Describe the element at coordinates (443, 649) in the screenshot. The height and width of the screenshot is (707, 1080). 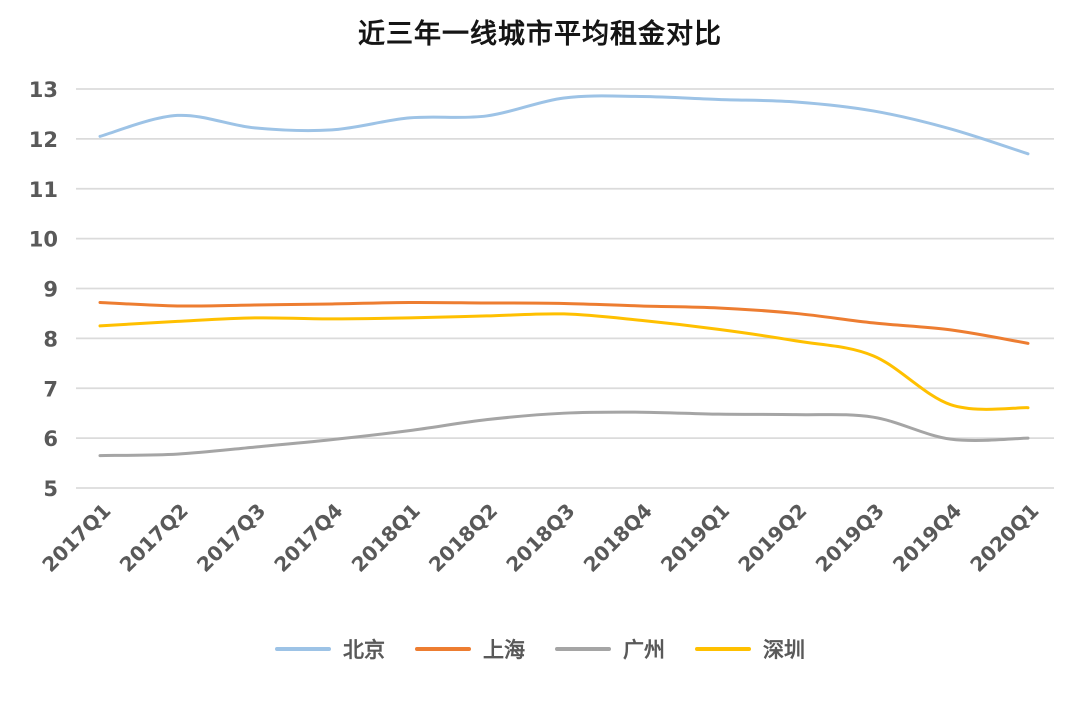
I see `legend-swatch-shanghai` at that location.